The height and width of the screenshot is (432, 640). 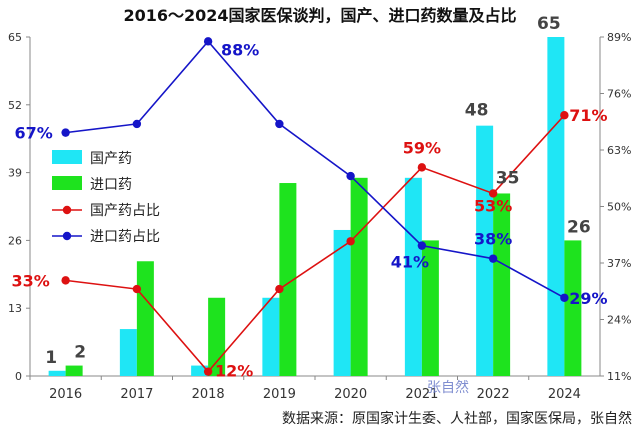 What do you see at coordinates (15, 37) in the screenshot?
I see `left-tick-label: 65` at bounding box center [15, 37].